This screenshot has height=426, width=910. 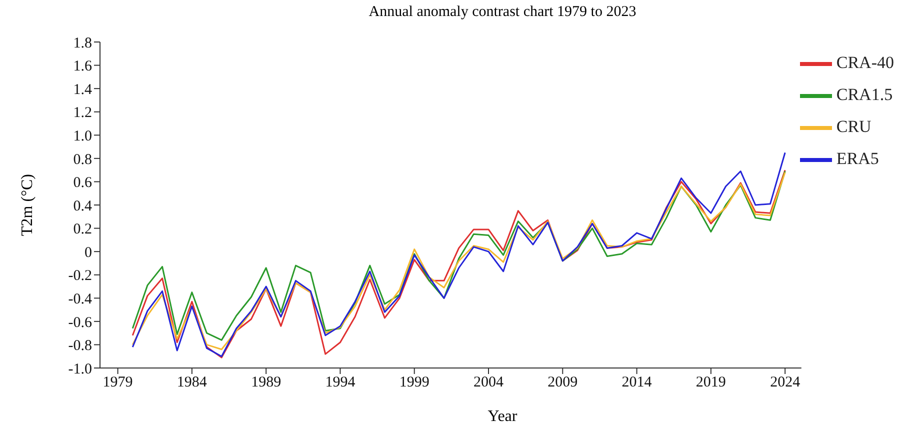 I want to click on y-axis-title: T2m (°C), so click(x=28, y=205).